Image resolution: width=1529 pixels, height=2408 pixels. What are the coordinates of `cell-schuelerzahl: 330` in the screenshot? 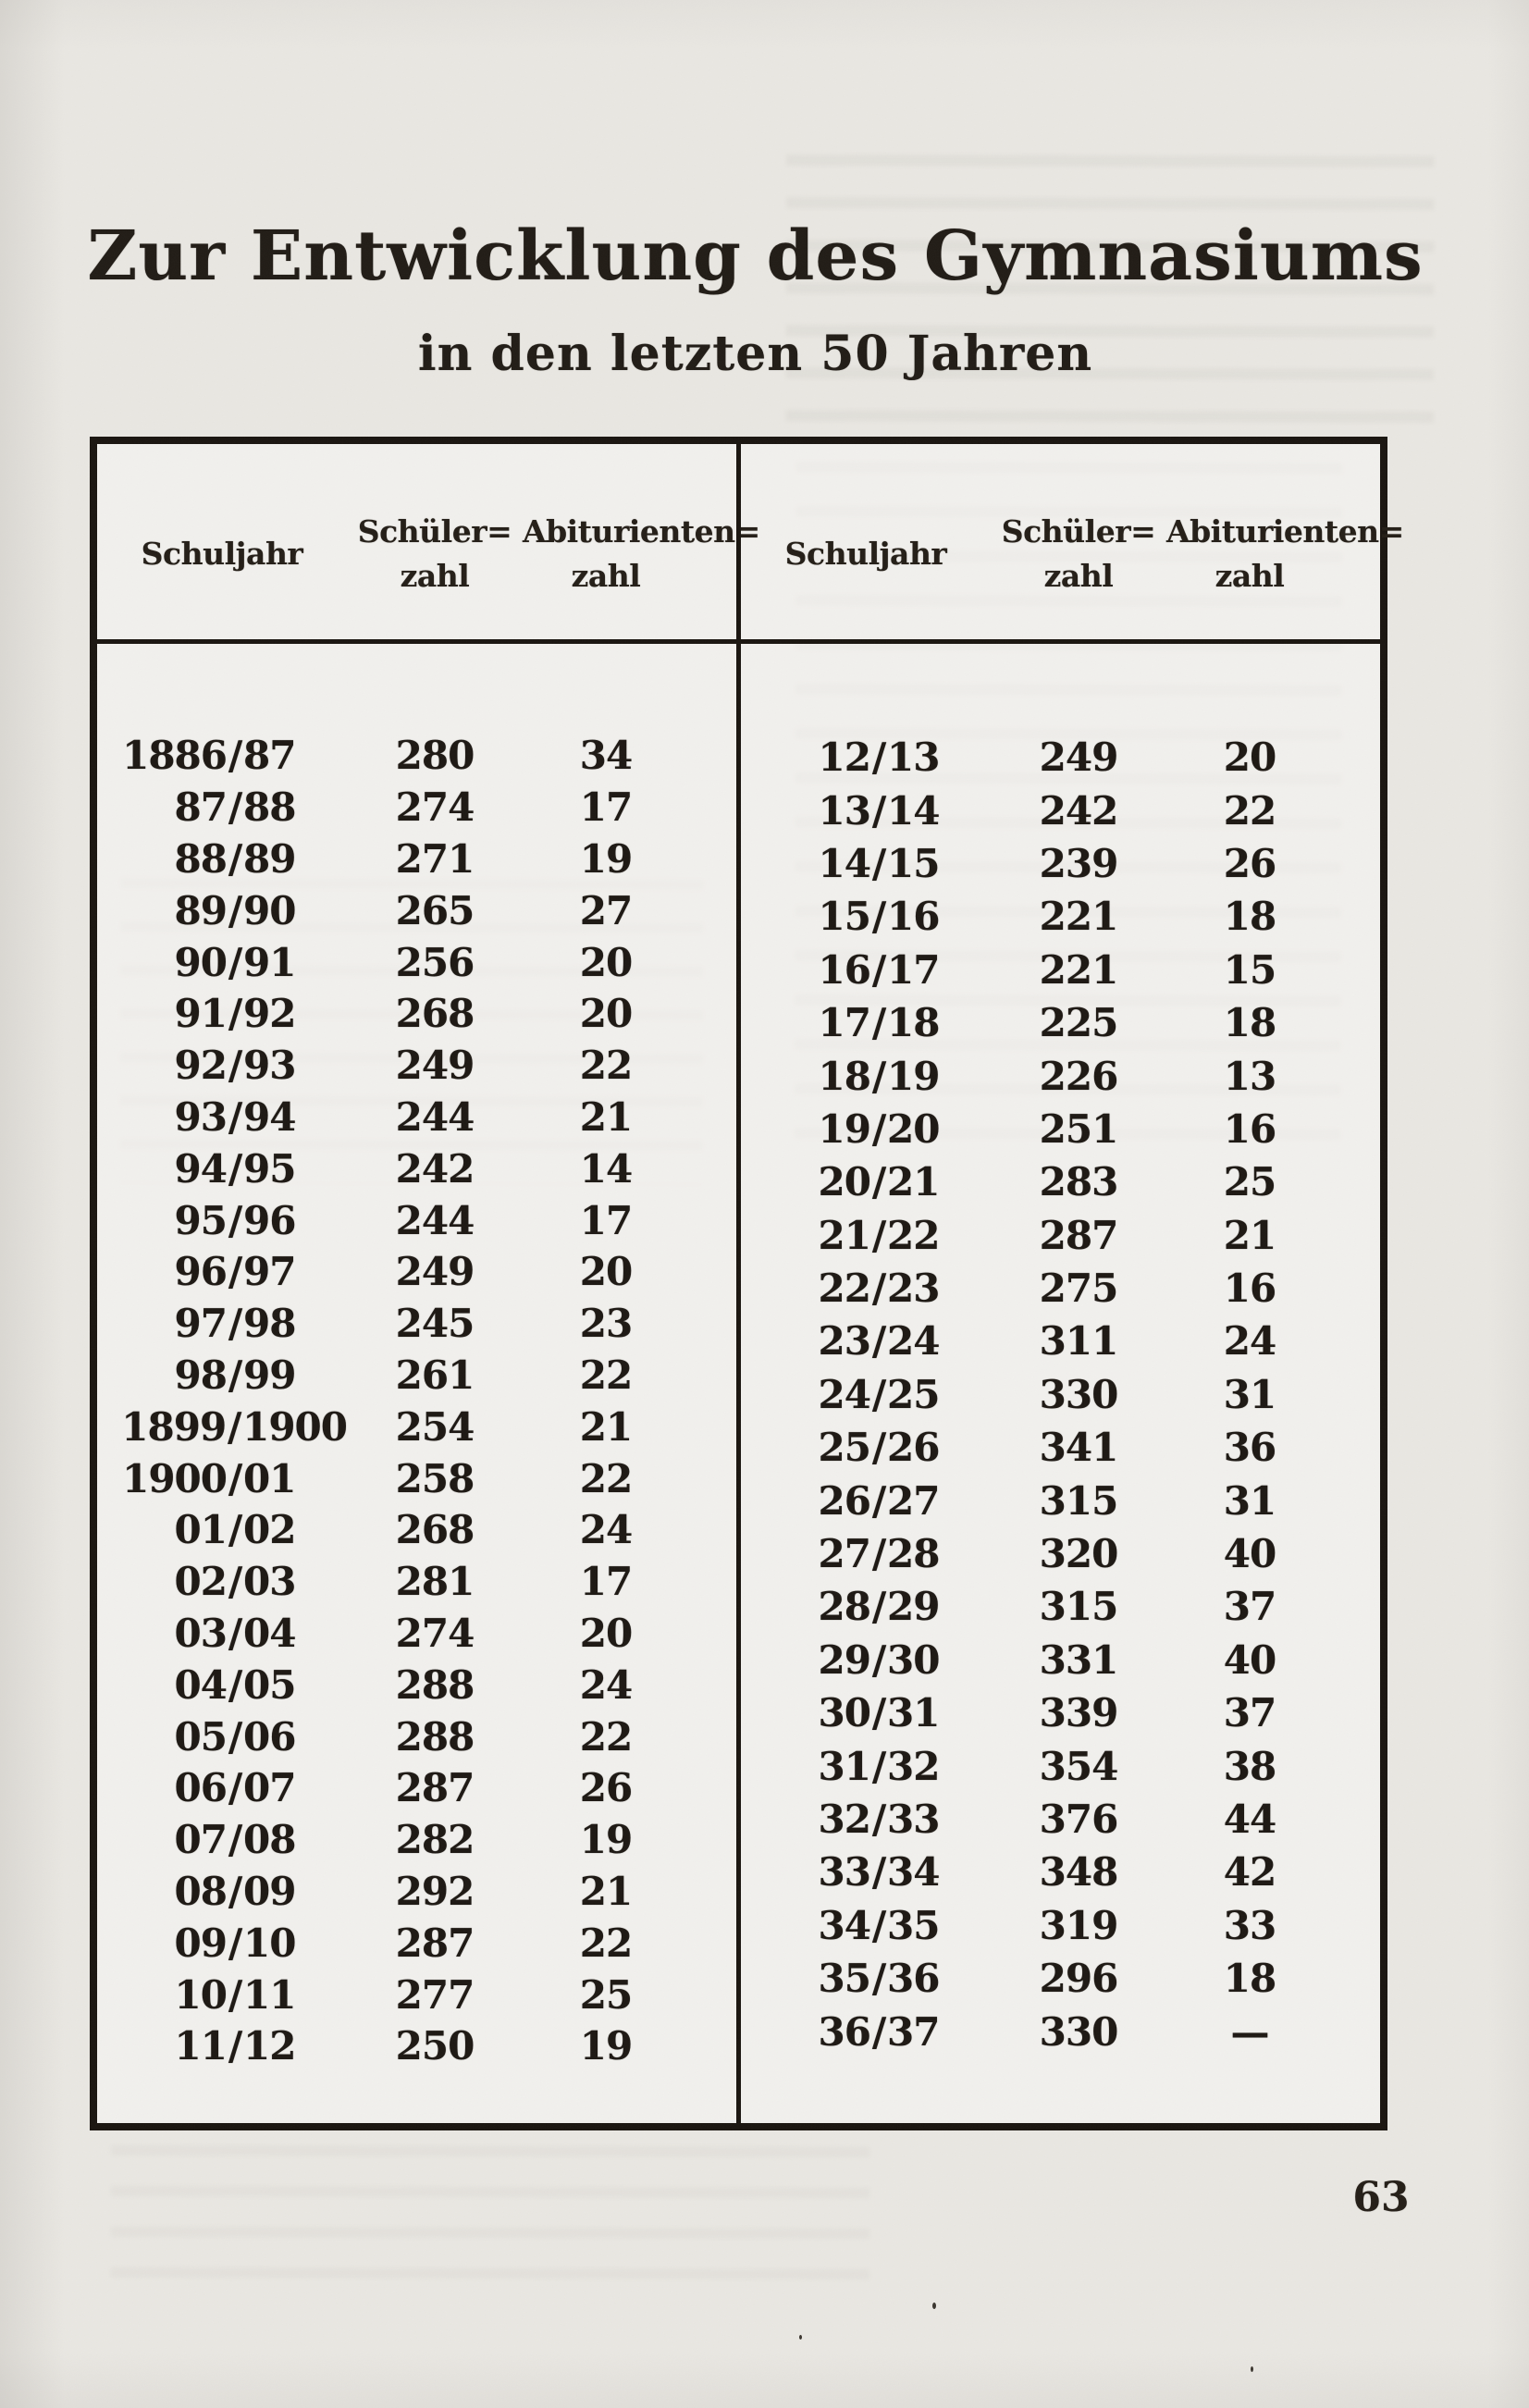 It's located at (1079, 1394).